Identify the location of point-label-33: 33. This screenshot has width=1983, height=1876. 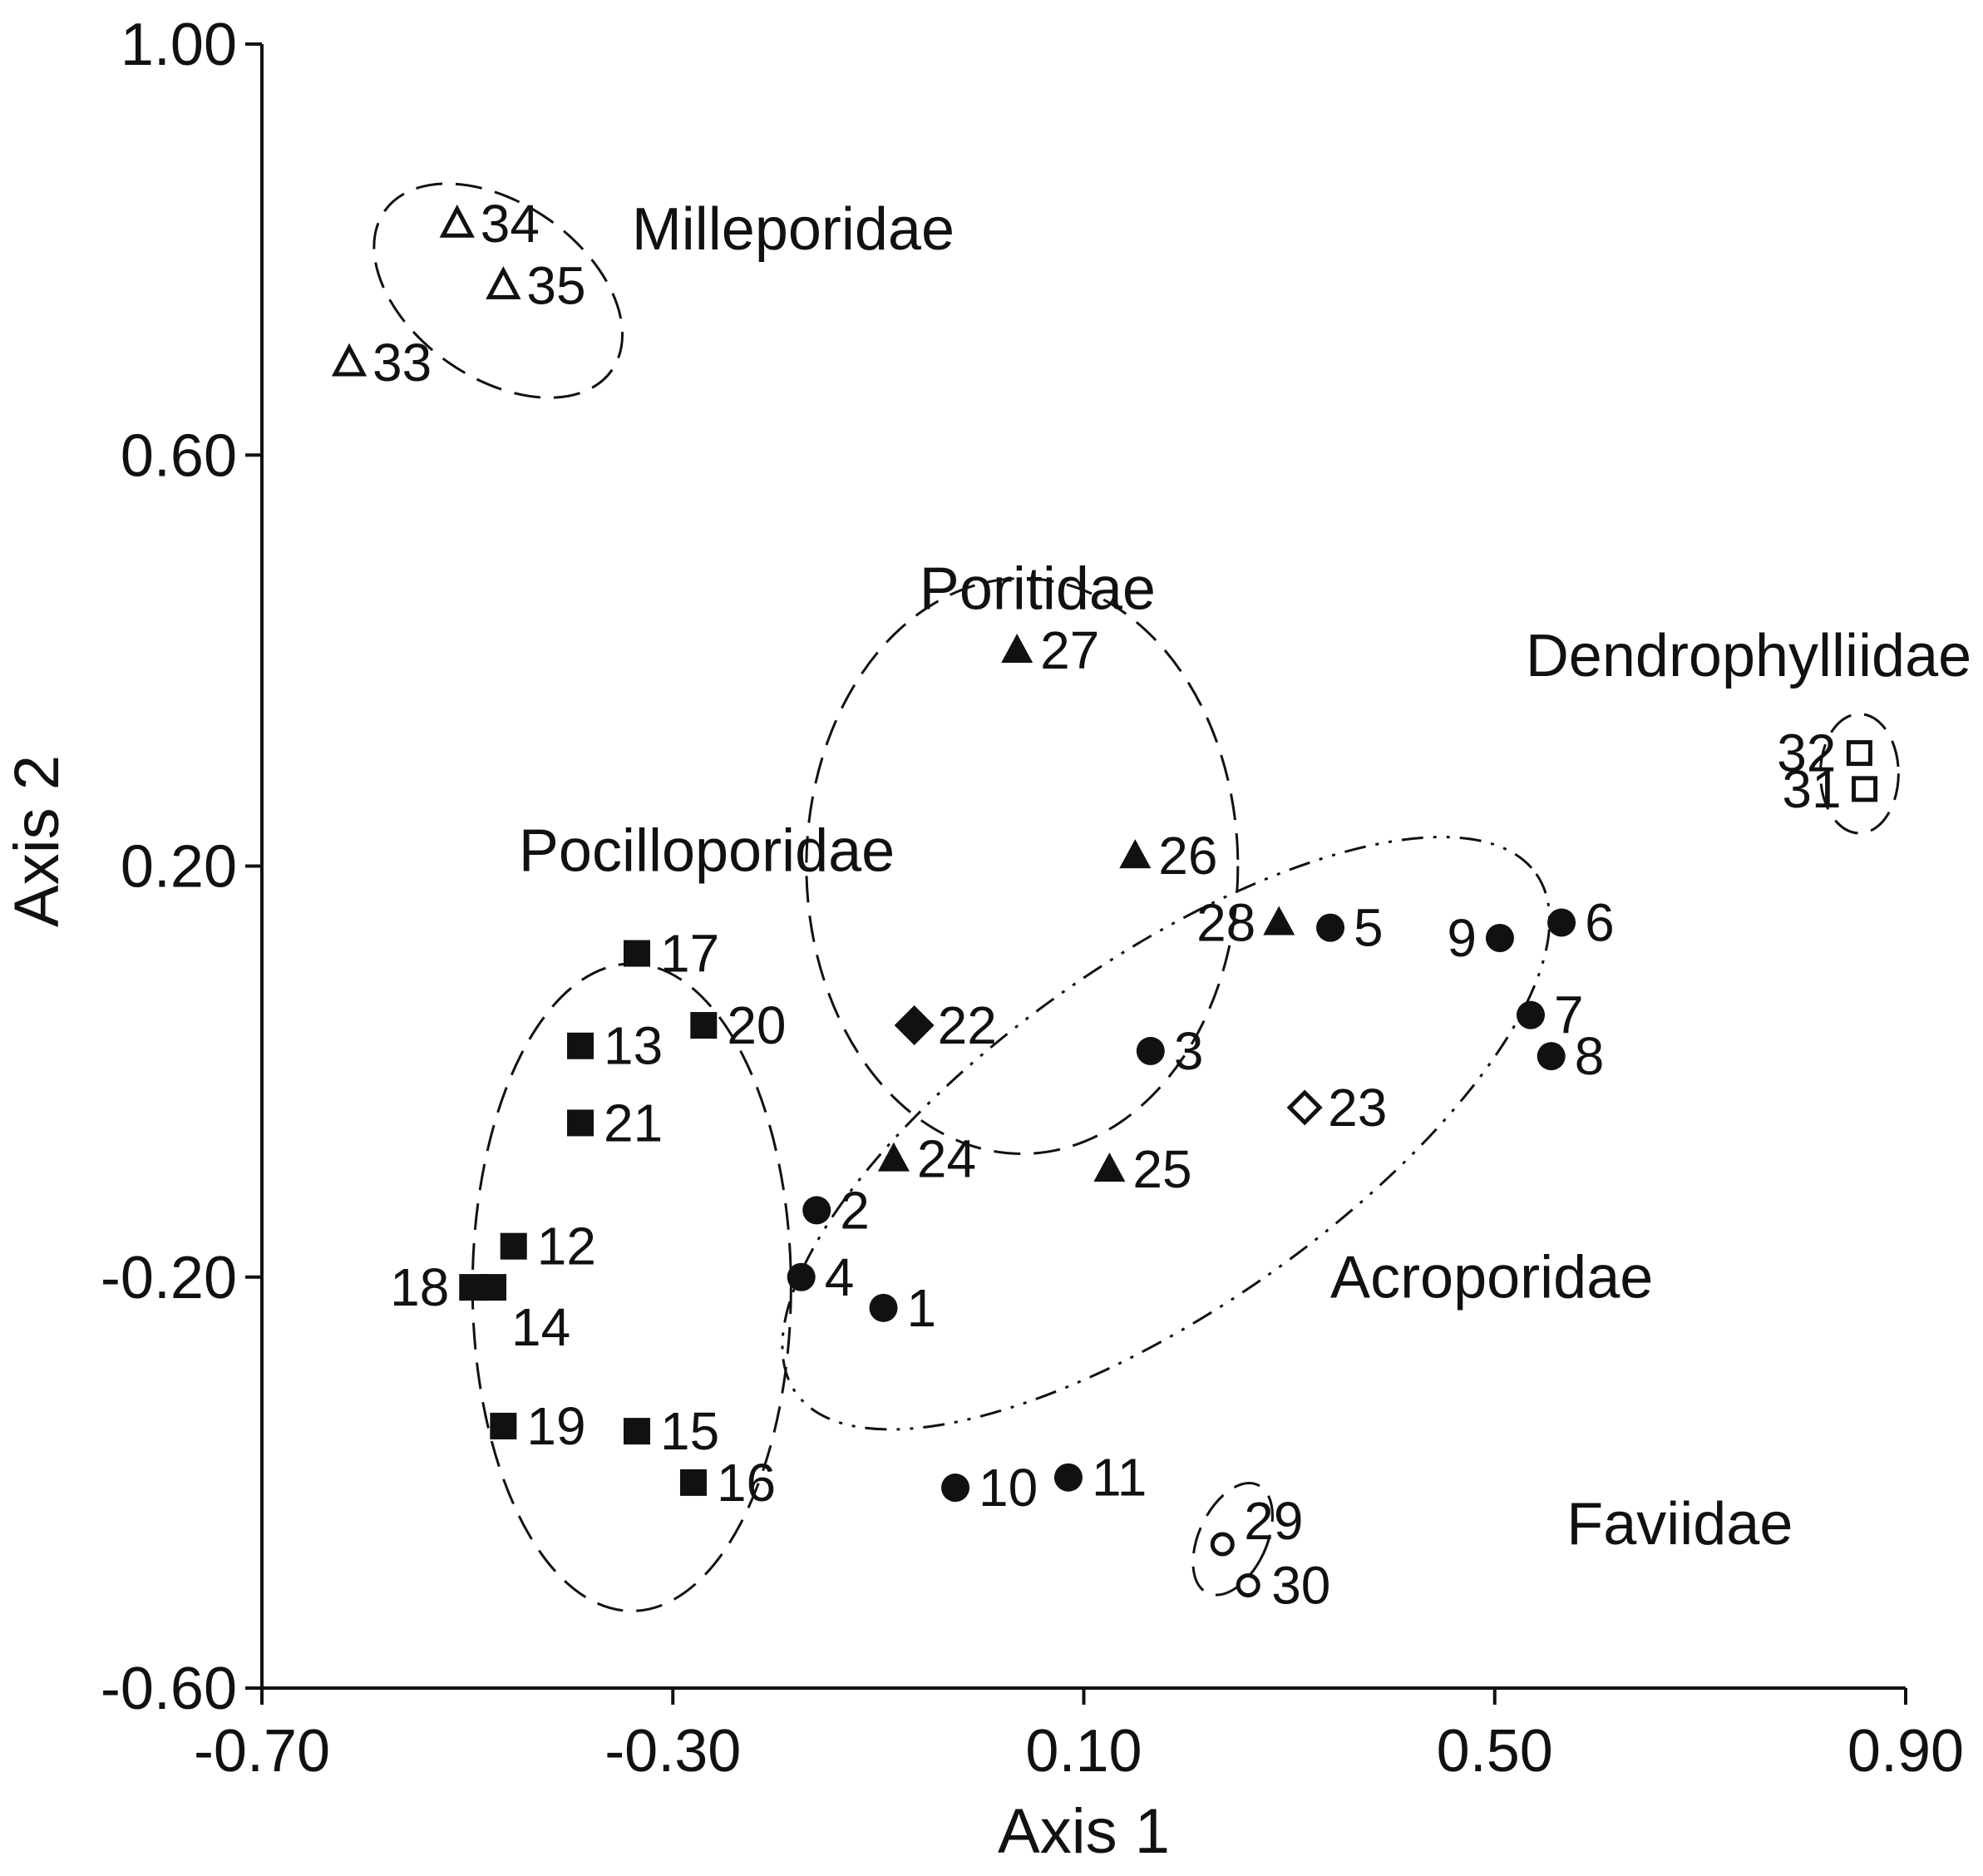
(402, 362).